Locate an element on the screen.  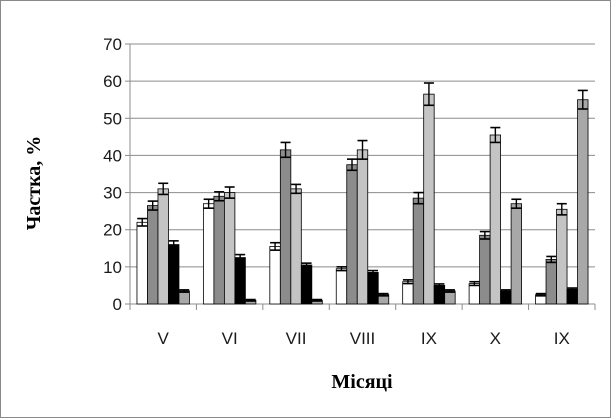
y-tick-label: 0 is located at coordinates (117, 304).